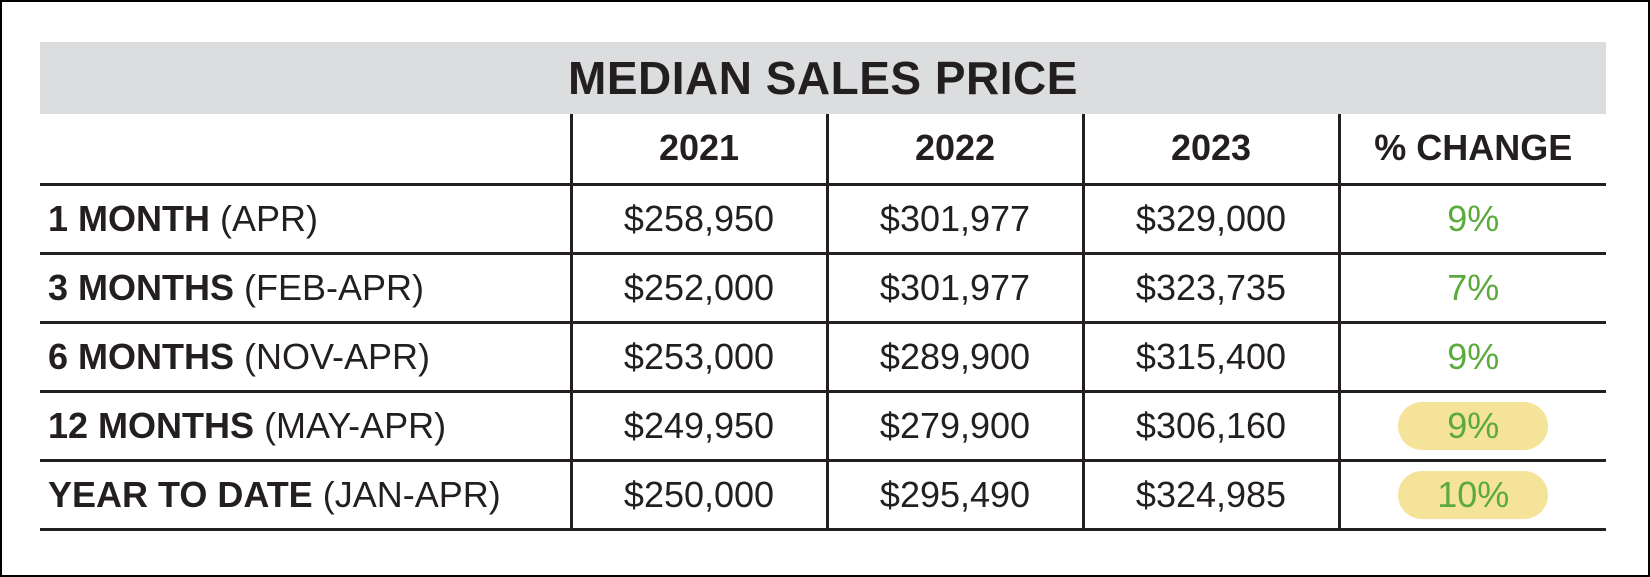 The width and height of the screenshot is (1650, 577). Describe the element at coordinates (1210, 288) in the screenshot. I see `value-cell-2023: $323,735` at that location.